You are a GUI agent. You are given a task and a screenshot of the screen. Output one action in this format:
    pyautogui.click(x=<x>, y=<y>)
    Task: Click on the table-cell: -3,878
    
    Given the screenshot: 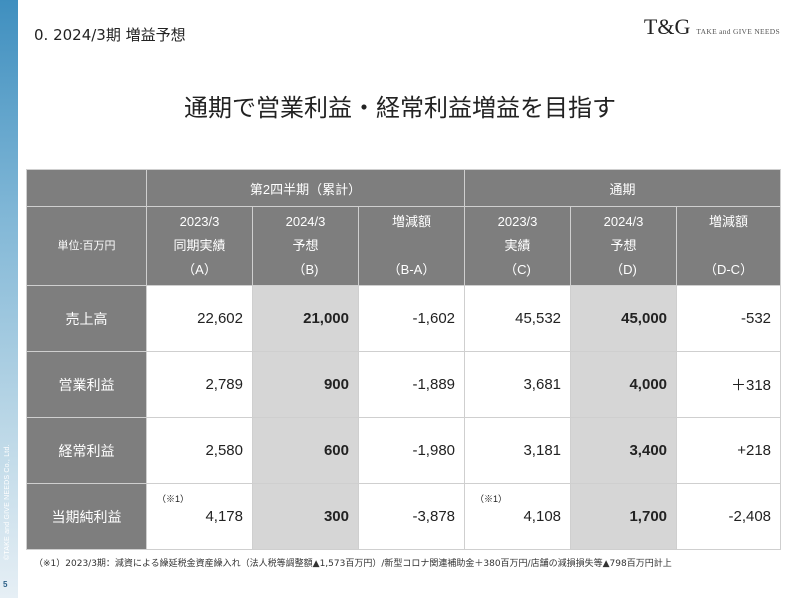 What is the action you would take?
    pyautogui.click(x=411, y=516)
    